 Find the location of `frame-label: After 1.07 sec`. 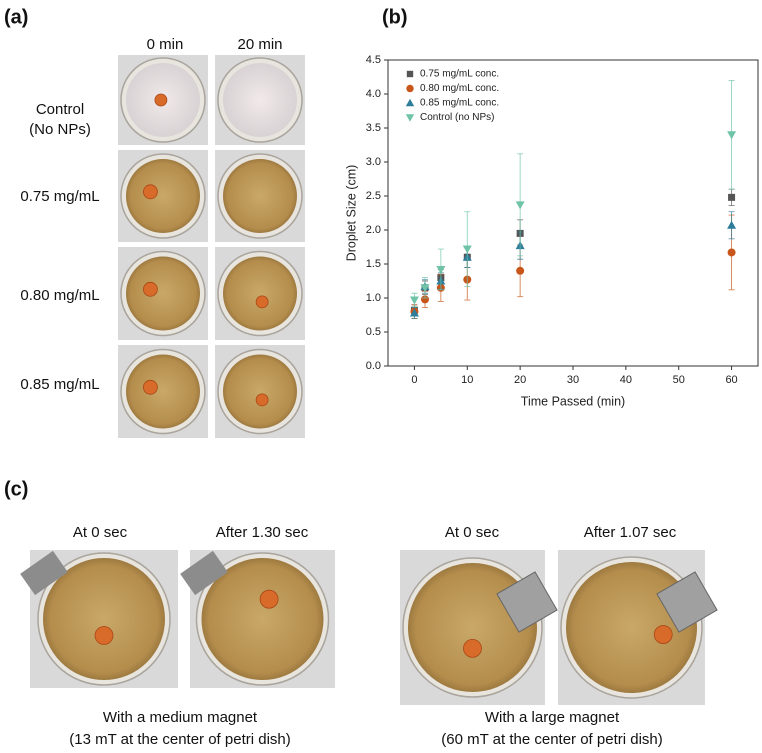

frame-label: After 1.07 sec is located at coordinates (630, 532).